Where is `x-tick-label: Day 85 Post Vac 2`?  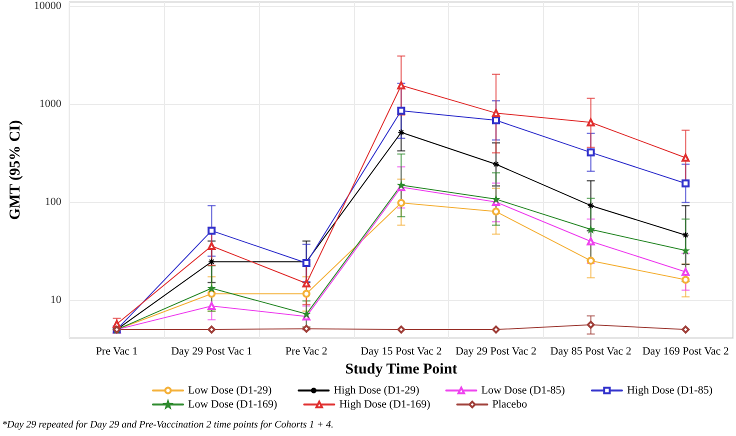
x-tick-label: Day 85 Post Vac 2 is located at coordinates (591, 352).